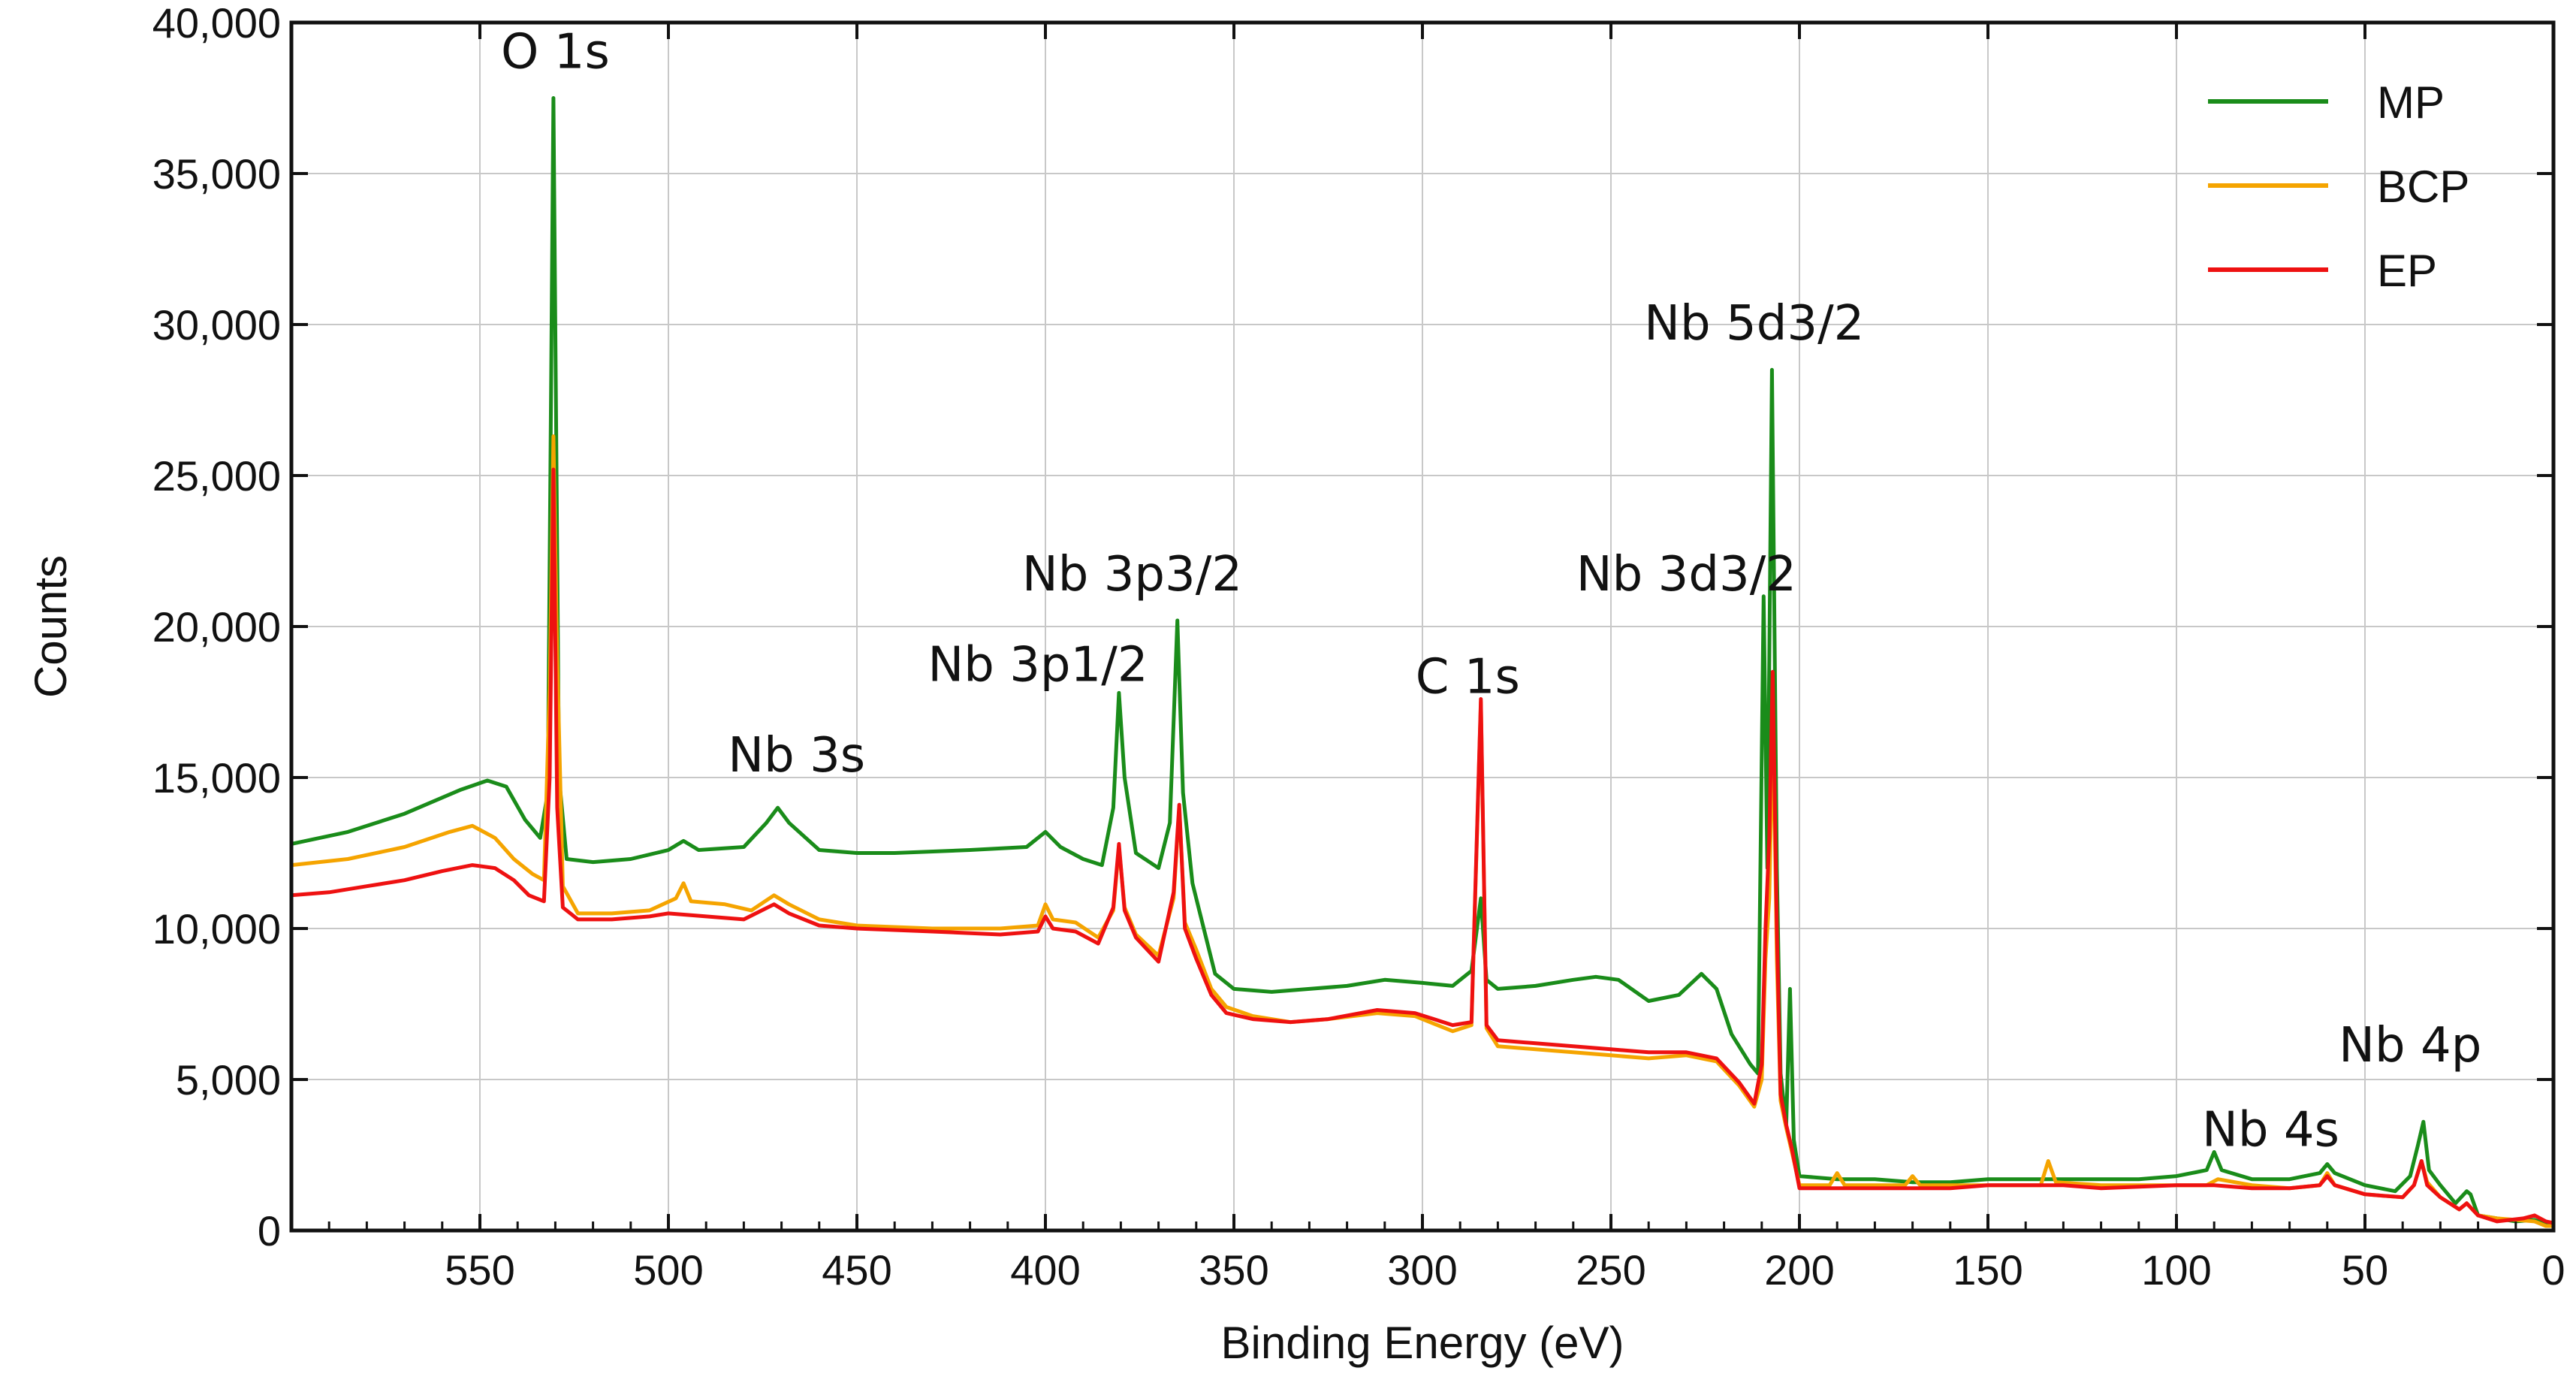 The width and height of the screenshot is (2576, 1386). I want to click on x-tick-label: 300, so click(1422, 1270).